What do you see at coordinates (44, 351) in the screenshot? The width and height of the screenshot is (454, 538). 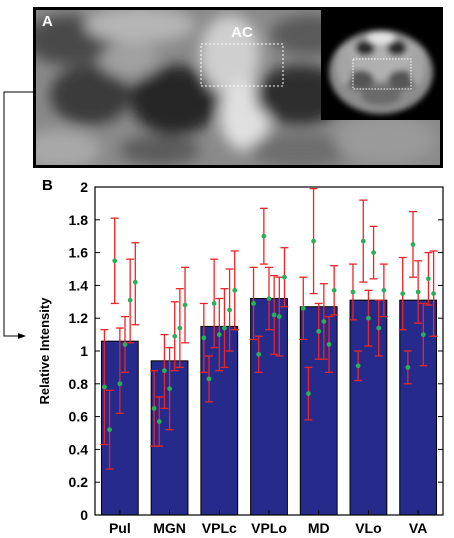 I see `y-axis-label: Relative Intensity` at bounding box center [44, 351].